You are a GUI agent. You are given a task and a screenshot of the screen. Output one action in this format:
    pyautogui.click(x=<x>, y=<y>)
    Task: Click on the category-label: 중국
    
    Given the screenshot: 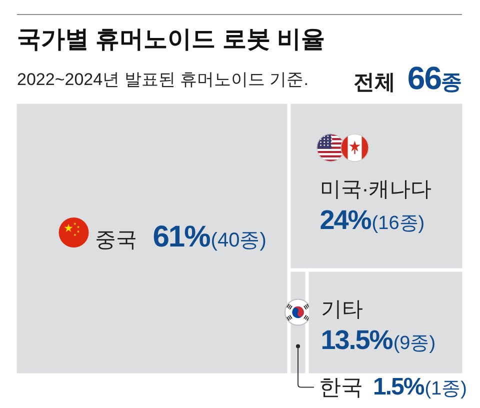 What is the action you would take?
    pyautogui.click(x=115, y=239)
    